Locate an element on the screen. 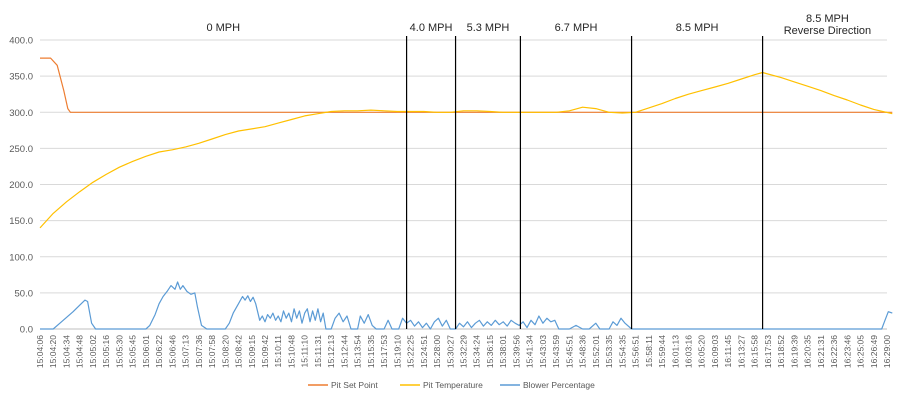 This screenshot has width=900, height=402. x-tick-label: 15:06:22 is located at coordinates (159, 351).